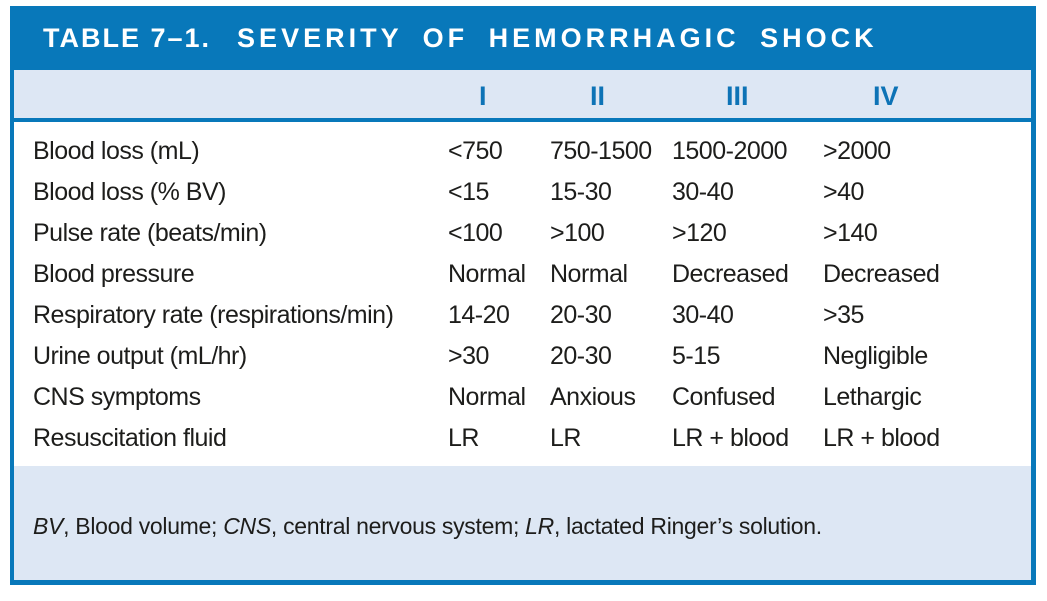 The height and width of the screenshot is (601, 1047). Describe the element at coordinates (886, 96) in the screenshot. I see `column-header-class-4: IV` at that location.